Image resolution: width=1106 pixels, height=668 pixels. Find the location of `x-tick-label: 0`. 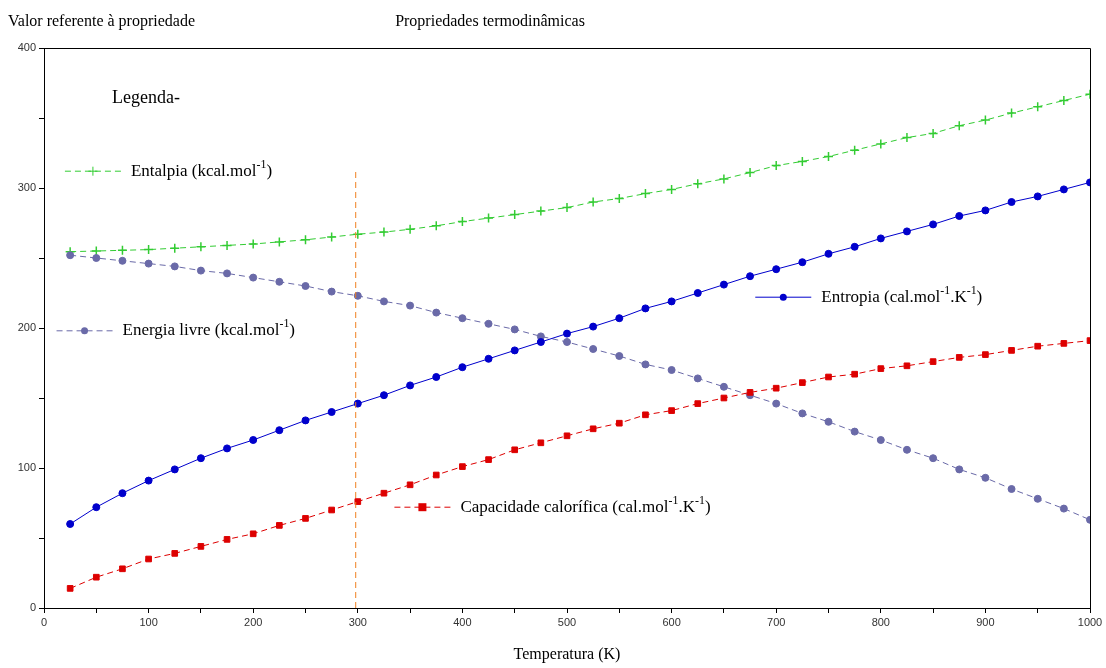

x-tick-label: 0 is located at coordinates (44, 621).